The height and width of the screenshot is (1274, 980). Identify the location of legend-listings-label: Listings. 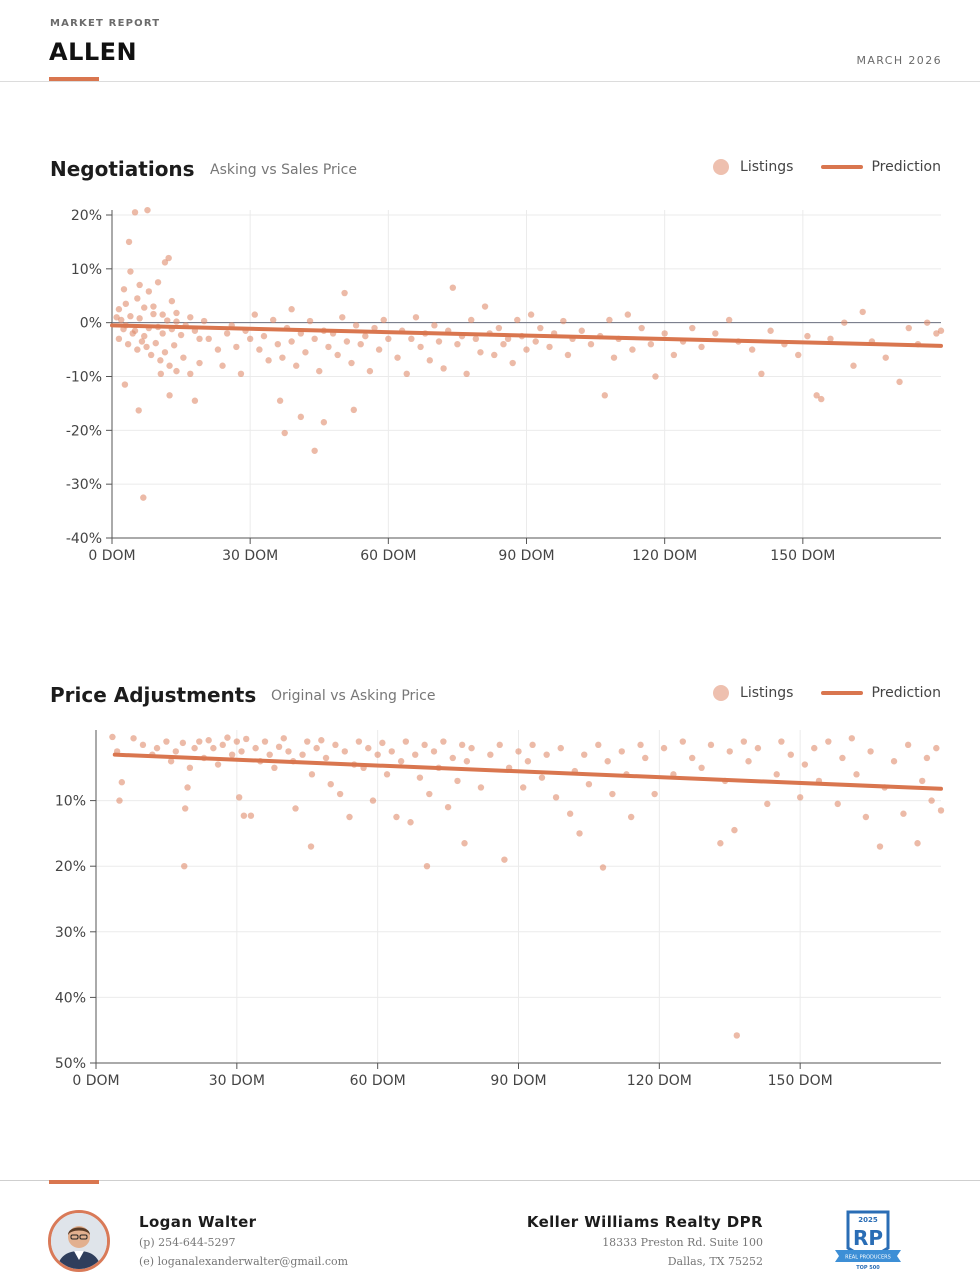
(767, 167).